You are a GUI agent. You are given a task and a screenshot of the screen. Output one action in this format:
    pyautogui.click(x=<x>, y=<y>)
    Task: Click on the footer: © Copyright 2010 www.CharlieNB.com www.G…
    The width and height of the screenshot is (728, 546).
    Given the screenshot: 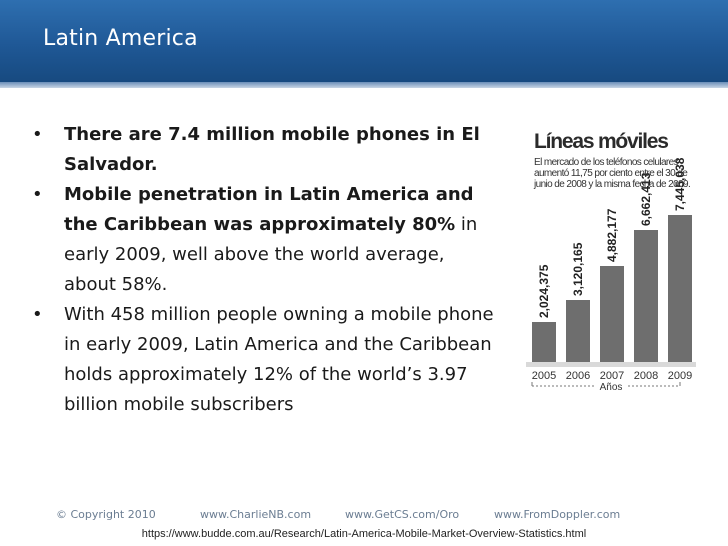 What is the action you would take?
    pyautogui.click(x=364, y=515)
    